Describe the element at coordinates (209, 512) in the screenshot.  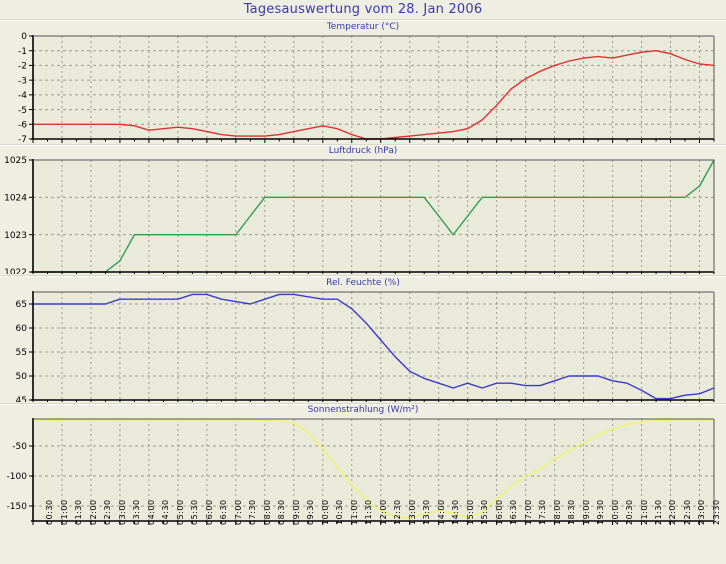
I see `x-axis-tick-label: 06:00` at that location.